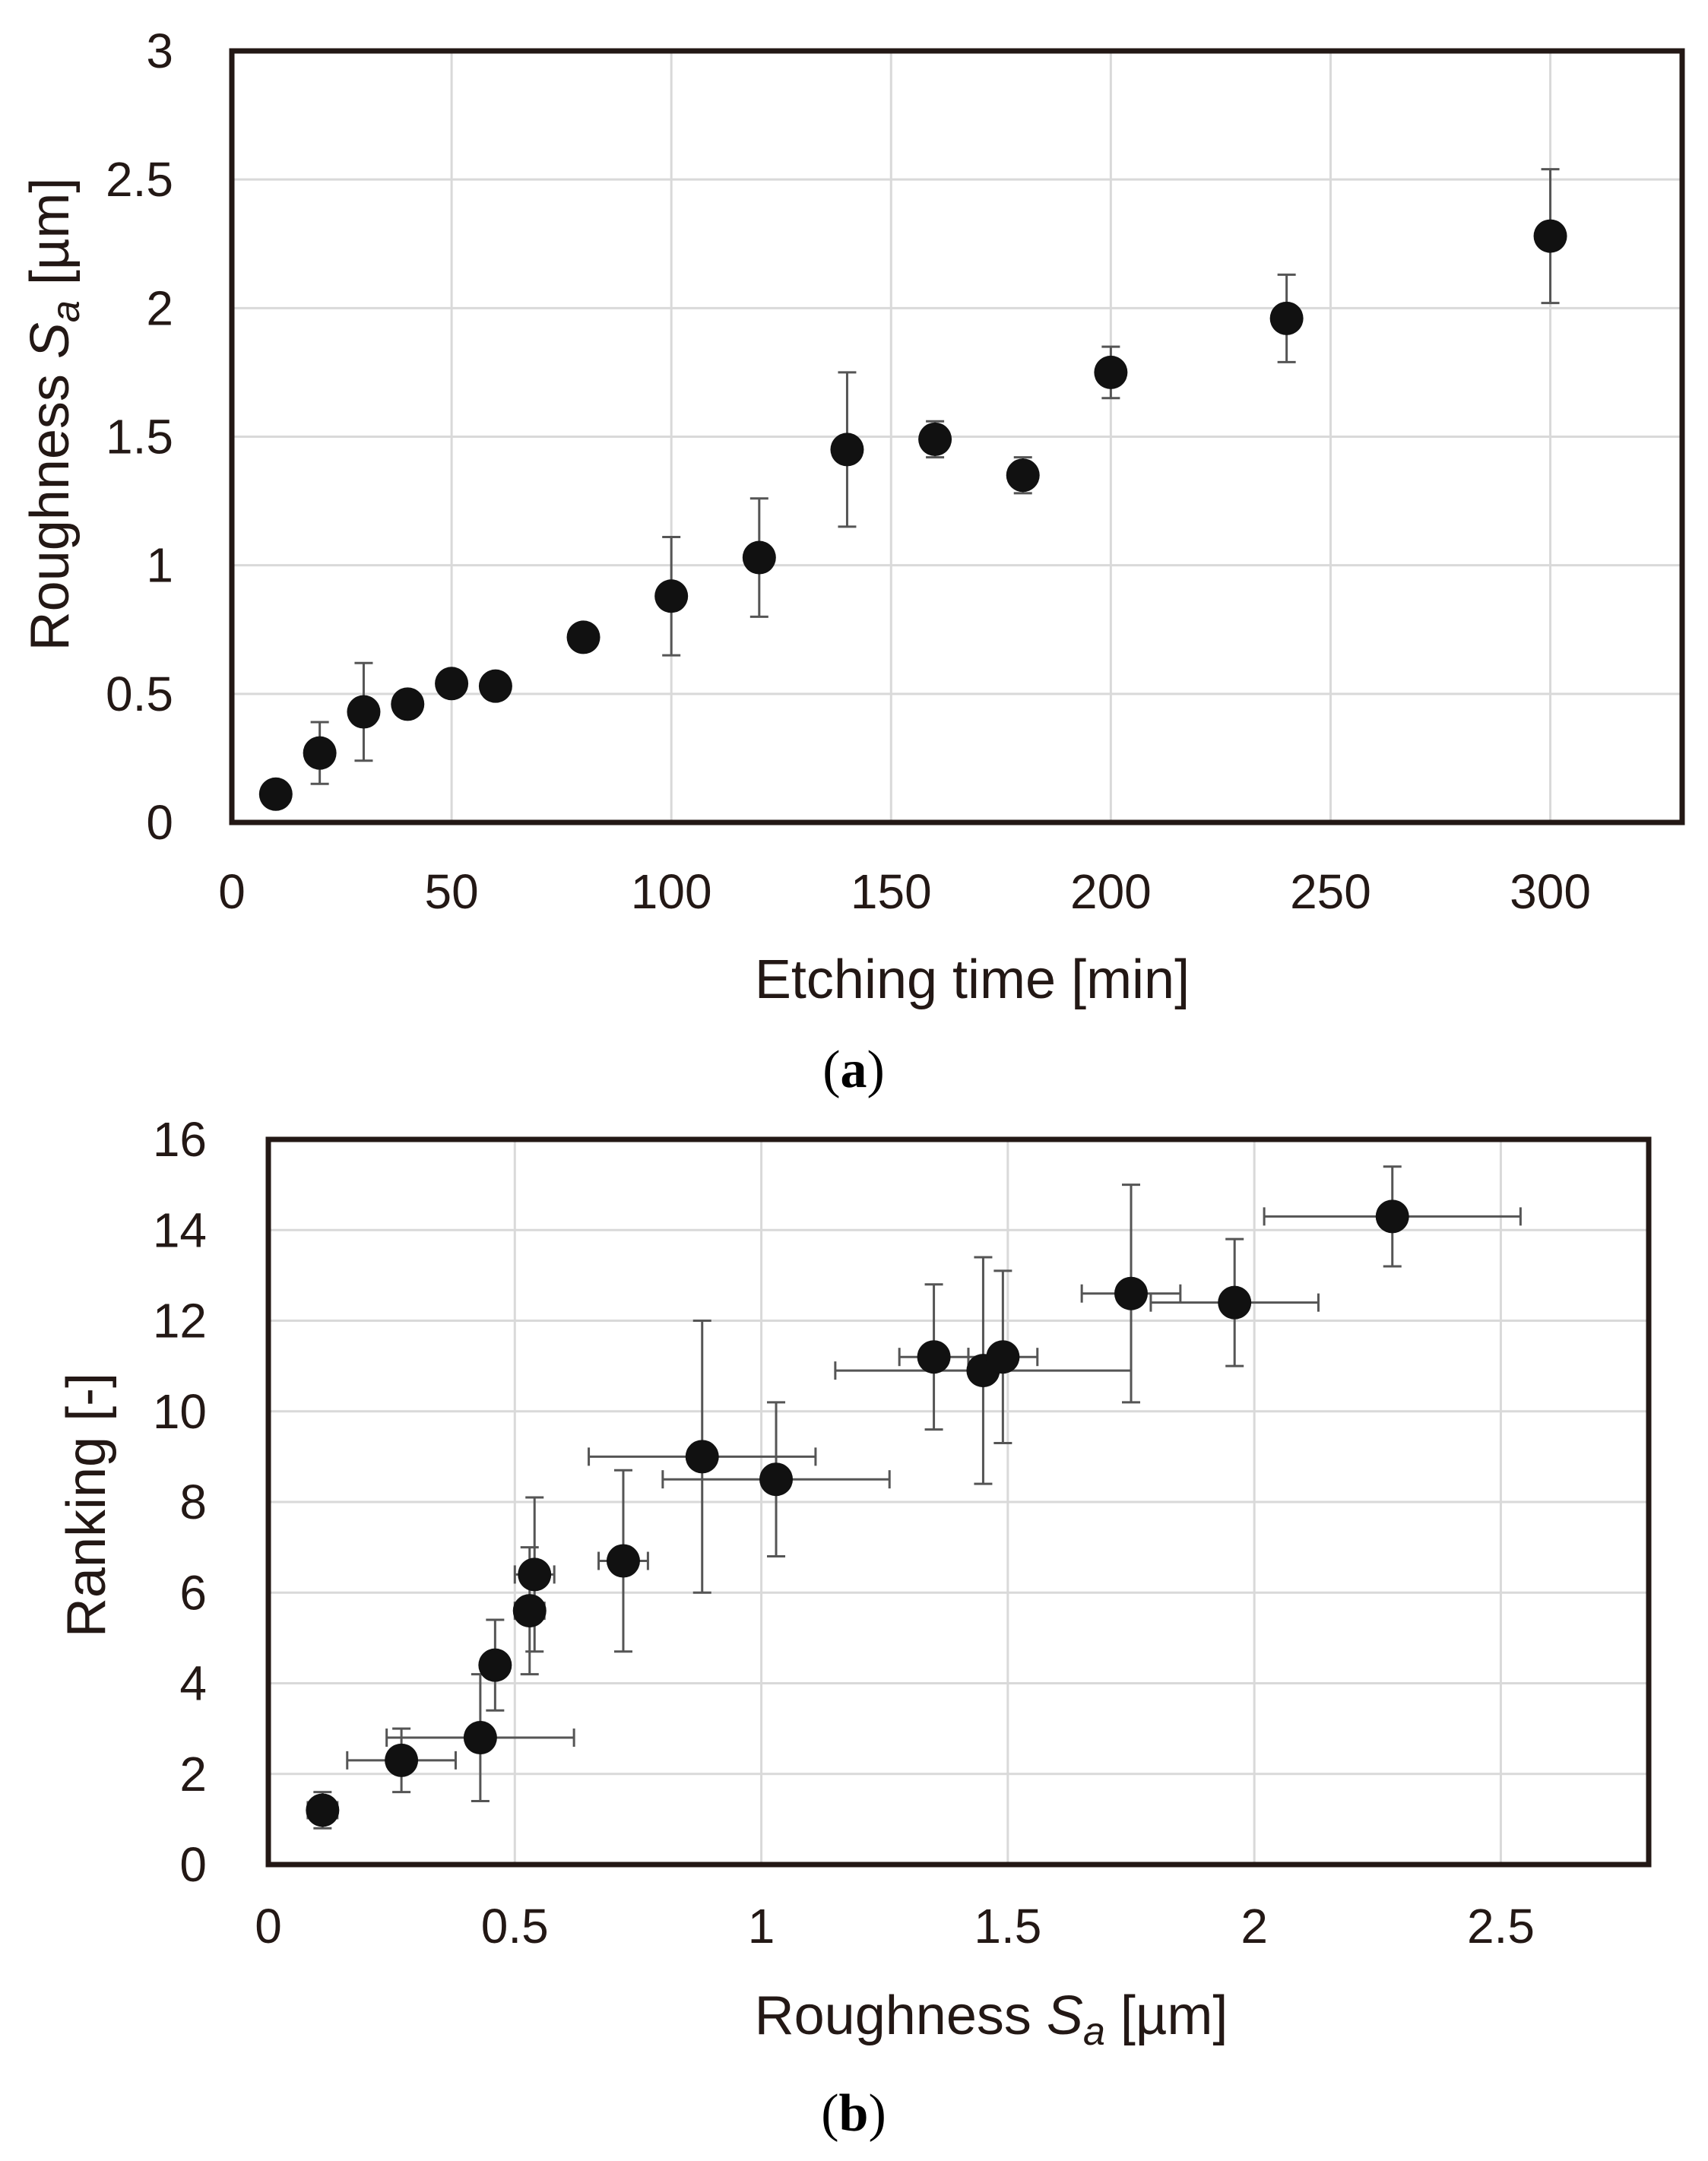 Image resolution: width=1708 pixels, height=2161 pixels. I want to click on chart-b-y-tick-label: 14, so click(180, 1229).